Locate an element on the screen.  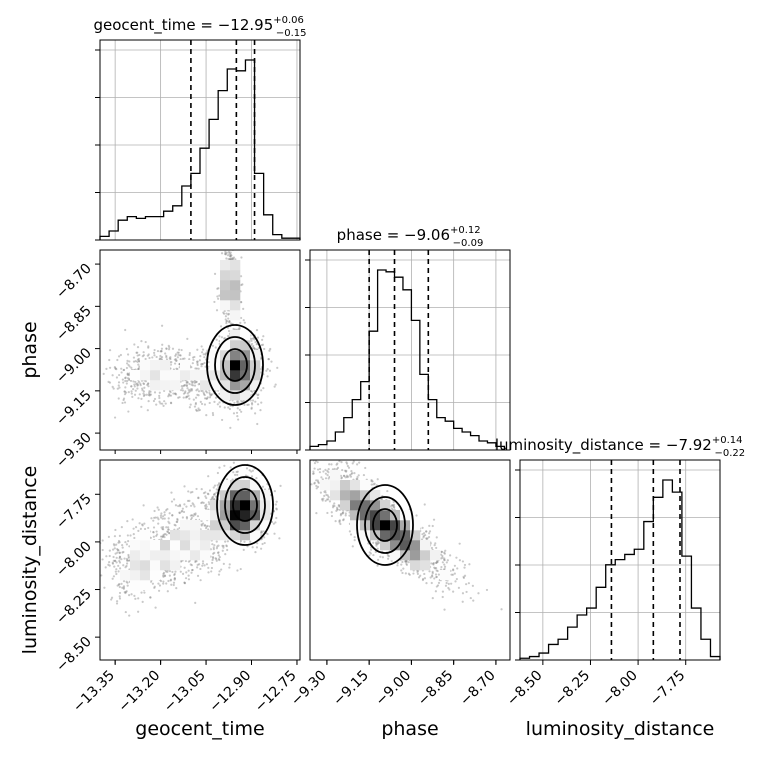
contour-level is located at coordinates (235, 365).